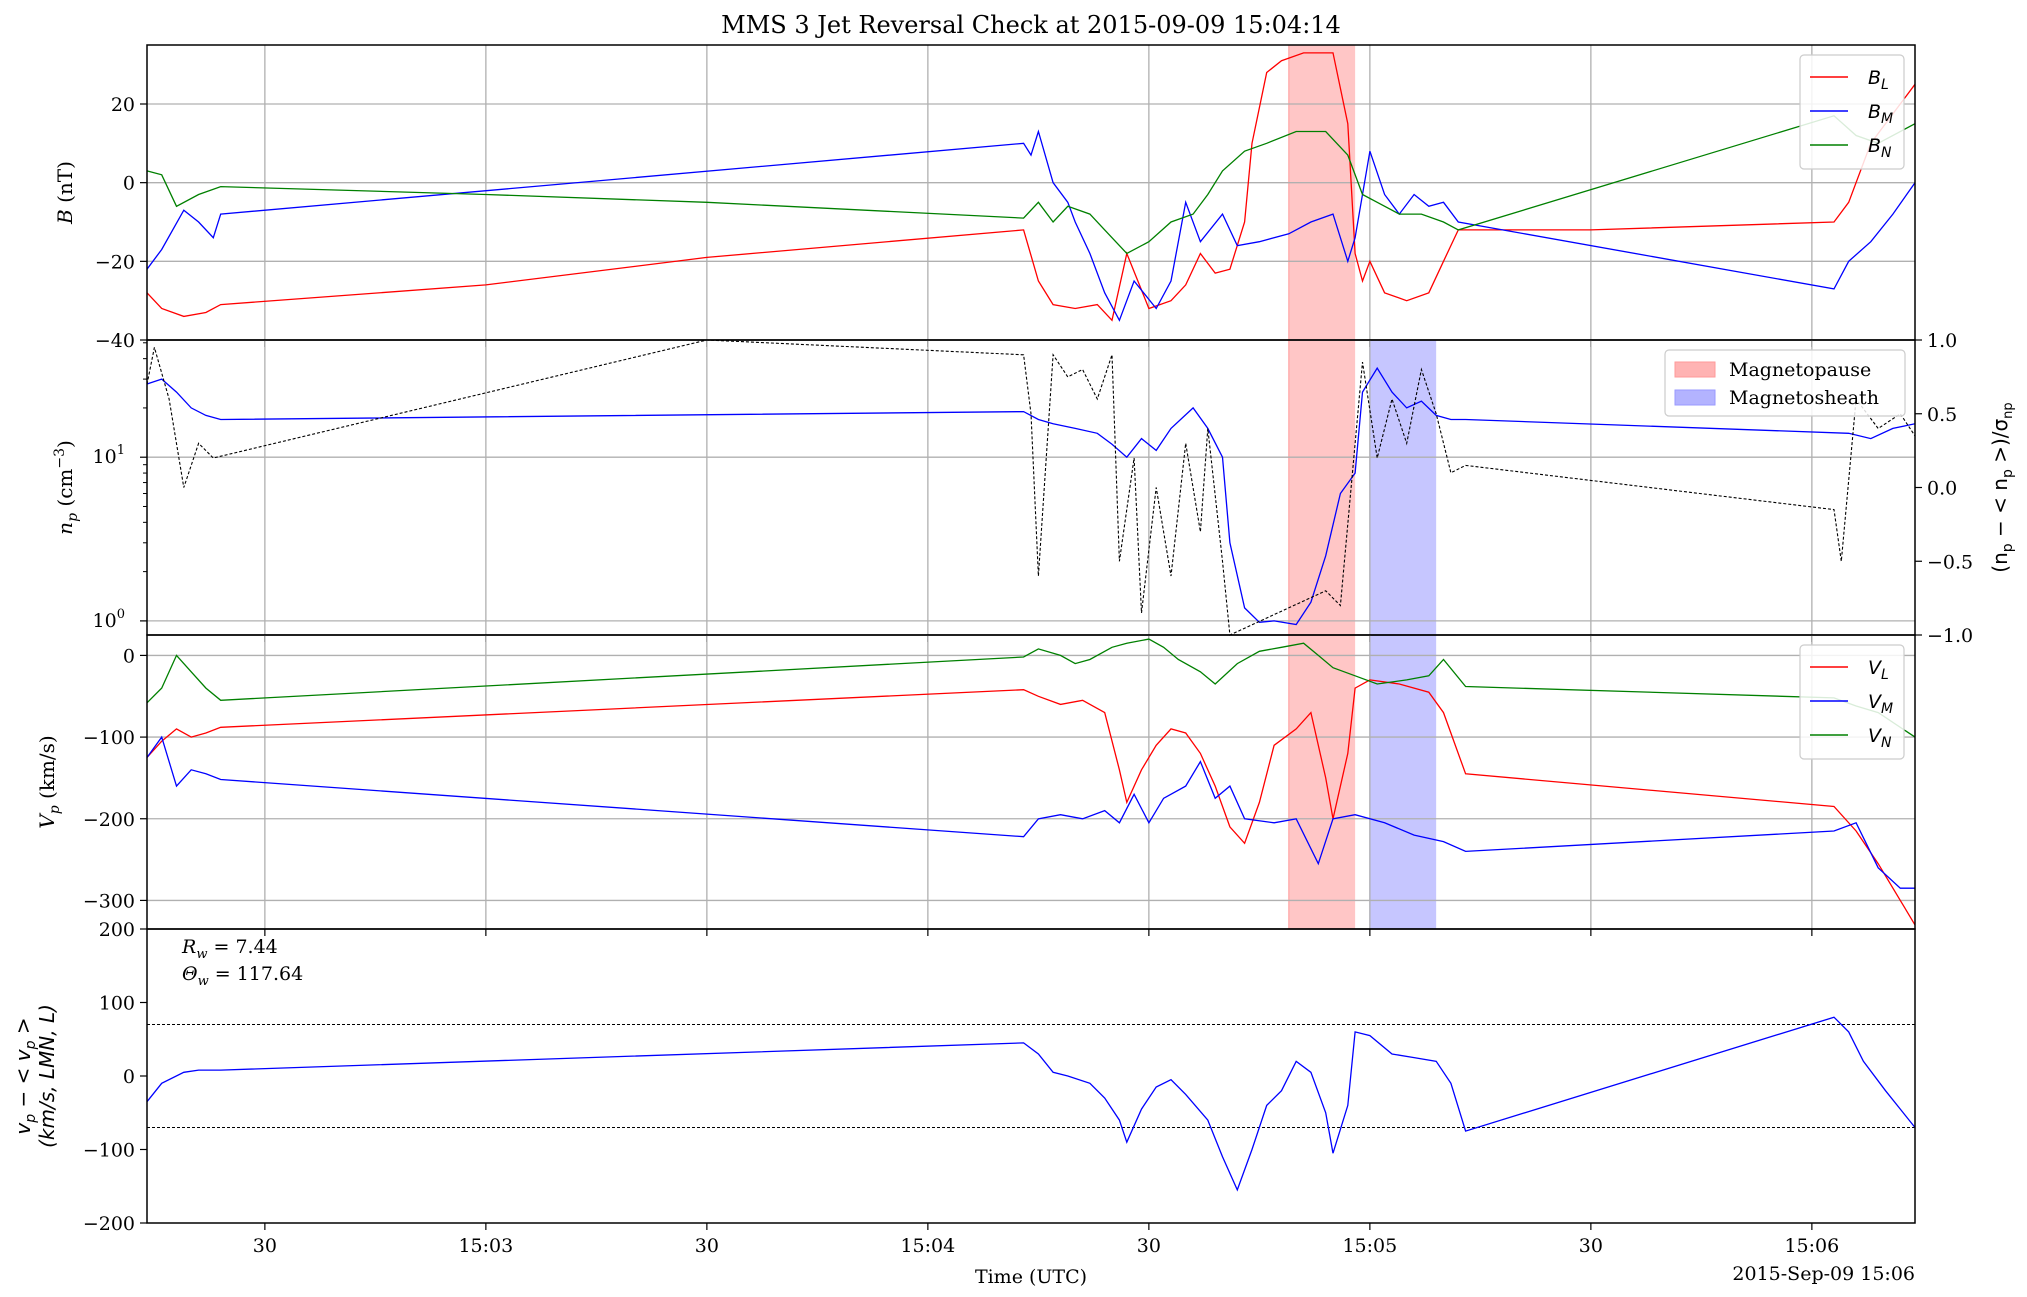 Image resolution: width=2027 pixels, height=1297 pixels. What do you see at coordinates (1950, 636) in the screenshot?
I see `y2-tick-label: −1.0` at bounding box center [1950, 636].